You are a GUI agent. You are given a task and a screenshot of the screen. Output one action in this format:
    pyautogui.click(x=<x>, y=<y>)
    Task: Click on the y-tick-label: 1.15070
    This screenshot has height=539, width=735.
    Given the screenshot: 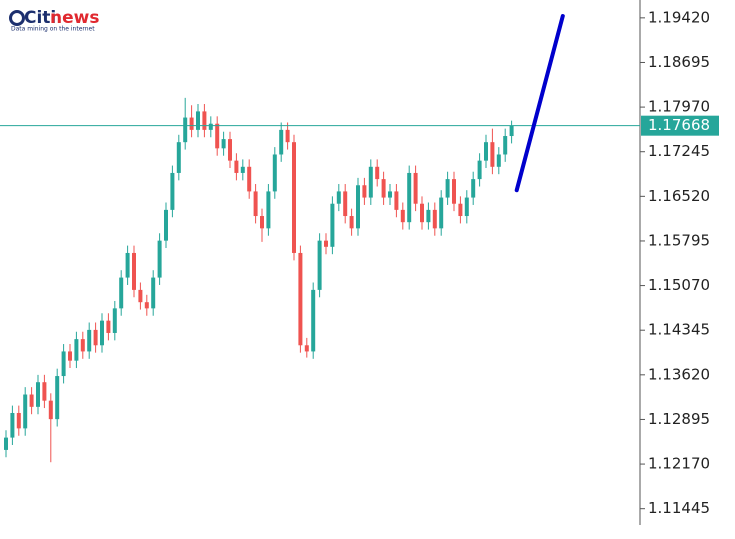 What is the action you would take?
    pyautogui.click(x=679, y=285)
    